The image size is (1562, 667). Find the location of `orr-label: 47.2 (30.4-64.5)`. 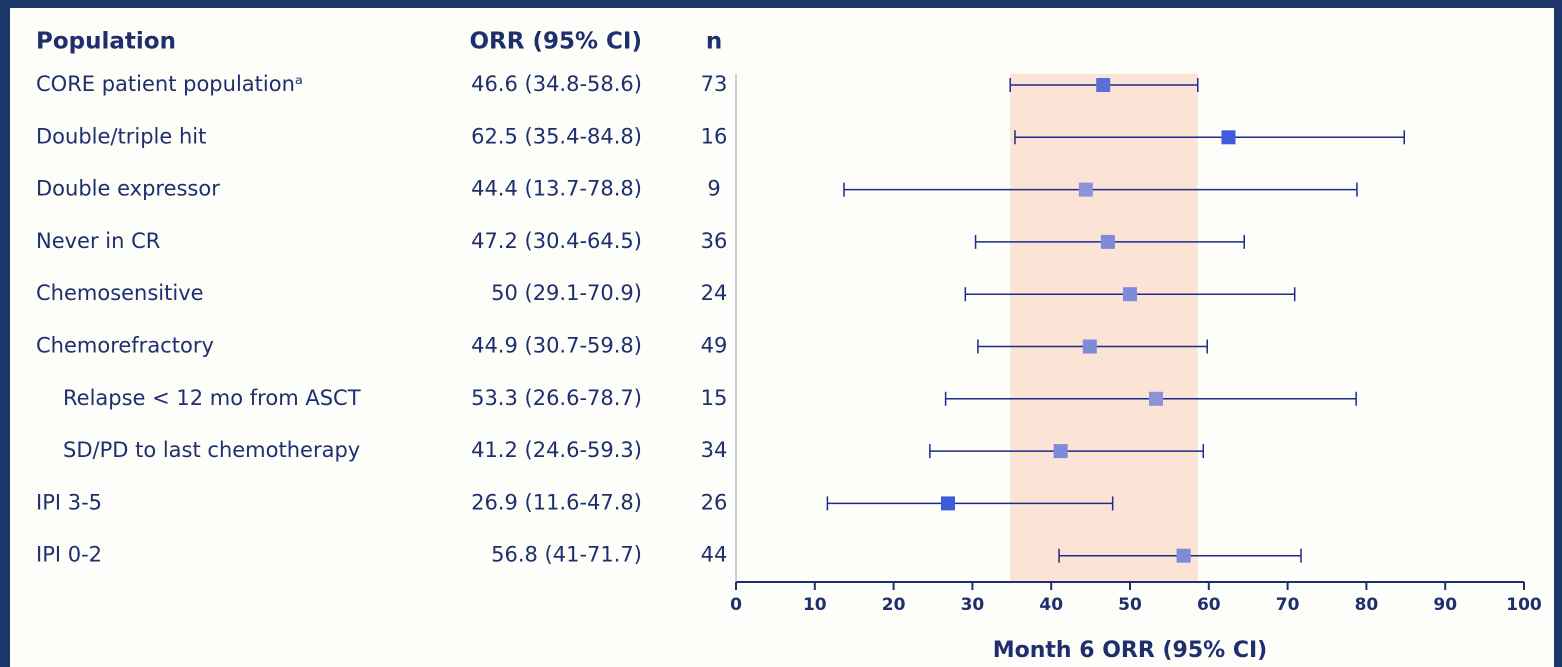

orr-label: 47.2 (30.4-64.5) is located at coordinates (556, 241).